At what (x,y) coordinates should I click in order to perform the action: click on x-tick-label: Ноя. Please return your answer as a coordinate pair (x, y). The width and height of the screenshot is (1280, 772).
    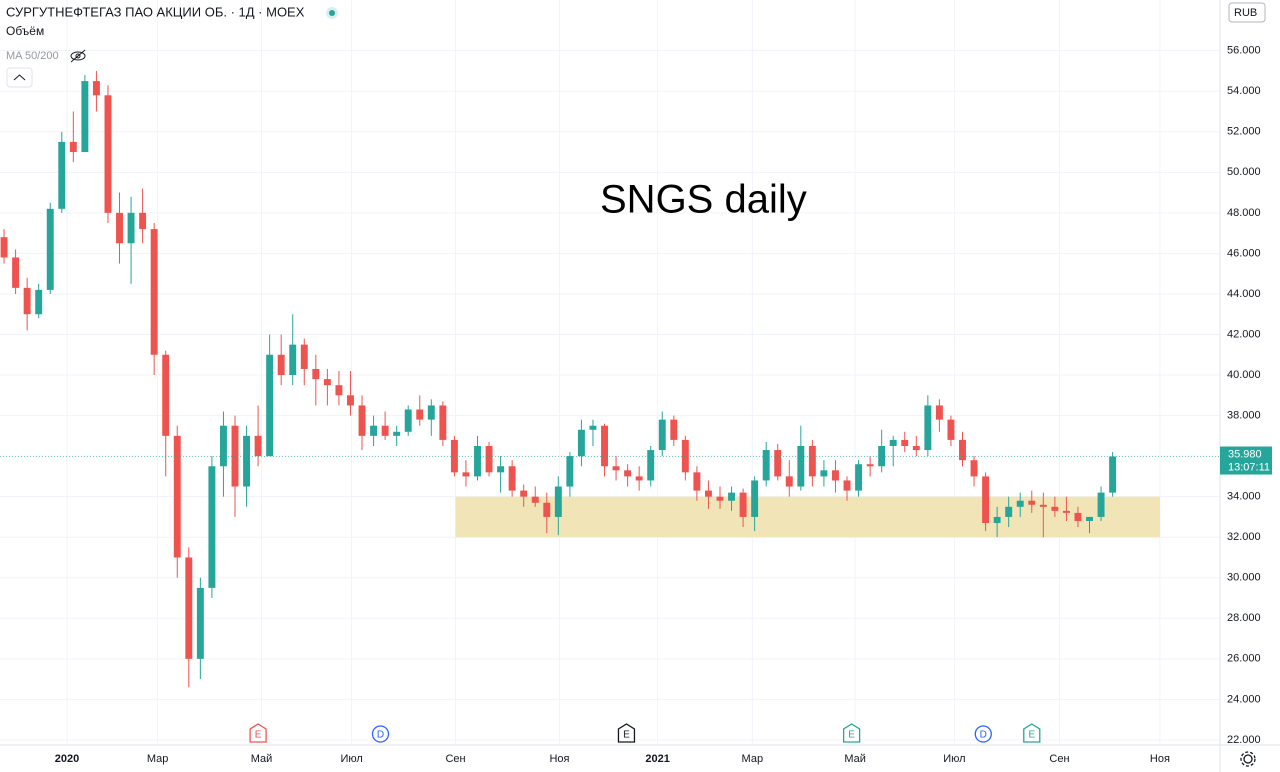
    Looking at the image, I should click on (559, 759).